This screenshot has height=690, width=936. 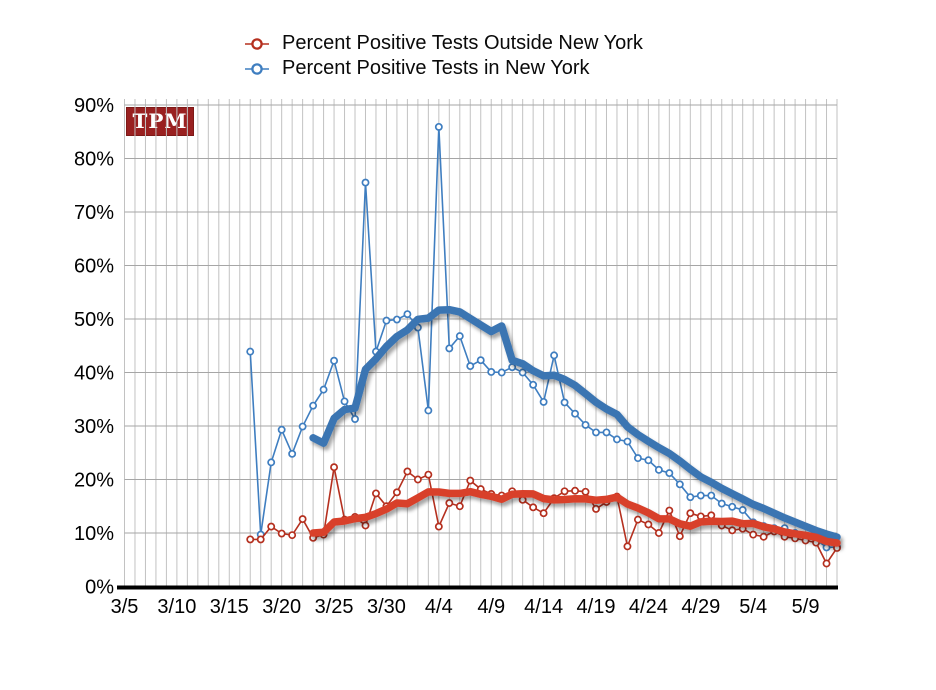 What do you see at coordinates (125, 607) in the screenshot?
I see `svg-text: 3/5` at bounding box center [125, 607].